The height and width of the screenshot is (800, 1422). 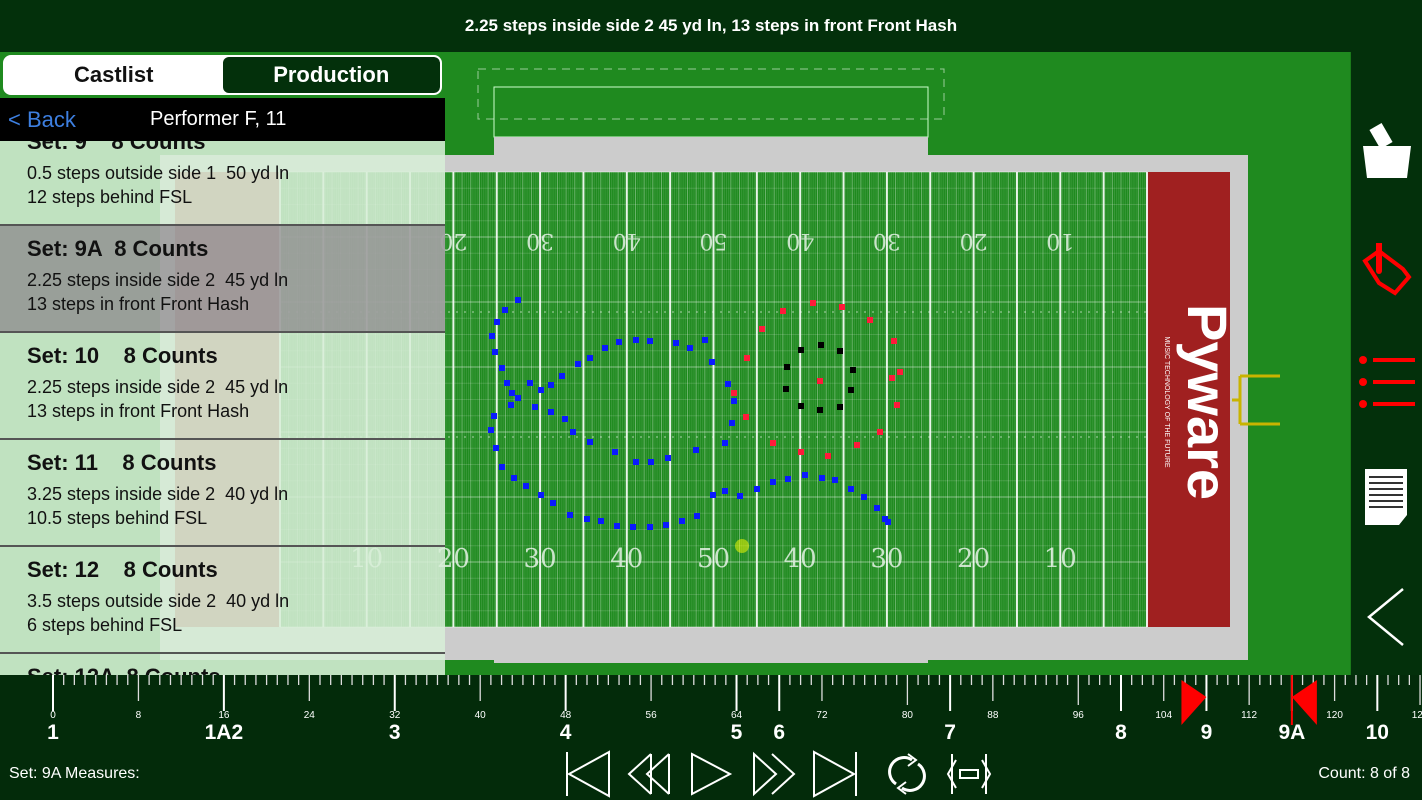 What do you see at coordinates (1188, 399) in the screenshot?
I see `endzone-right` at bounding box center [1188, 399].